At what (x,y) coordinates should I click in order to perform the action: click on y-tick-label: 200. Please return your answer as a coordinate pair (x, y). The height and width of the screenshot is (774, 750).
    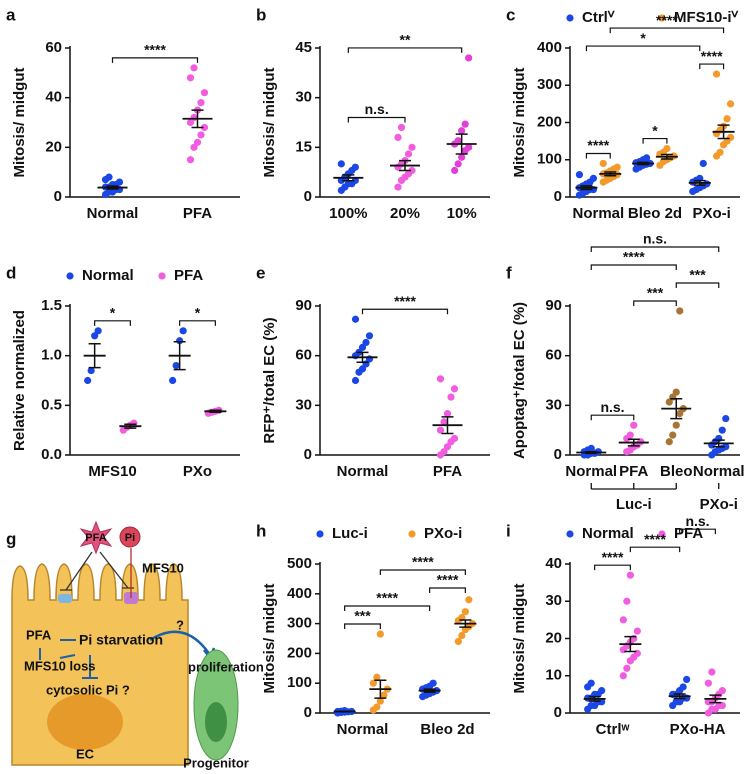
    Looking at the image, I should click on (299, 652).